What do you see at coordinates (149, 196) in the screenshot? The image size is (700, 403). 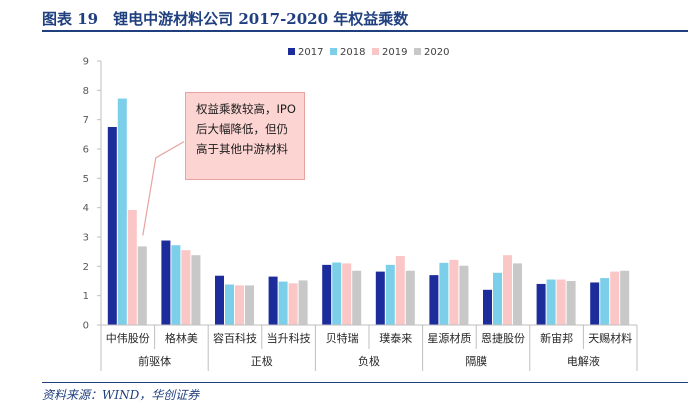 I see `callout-leader-line` at bounding box center [149, 196].